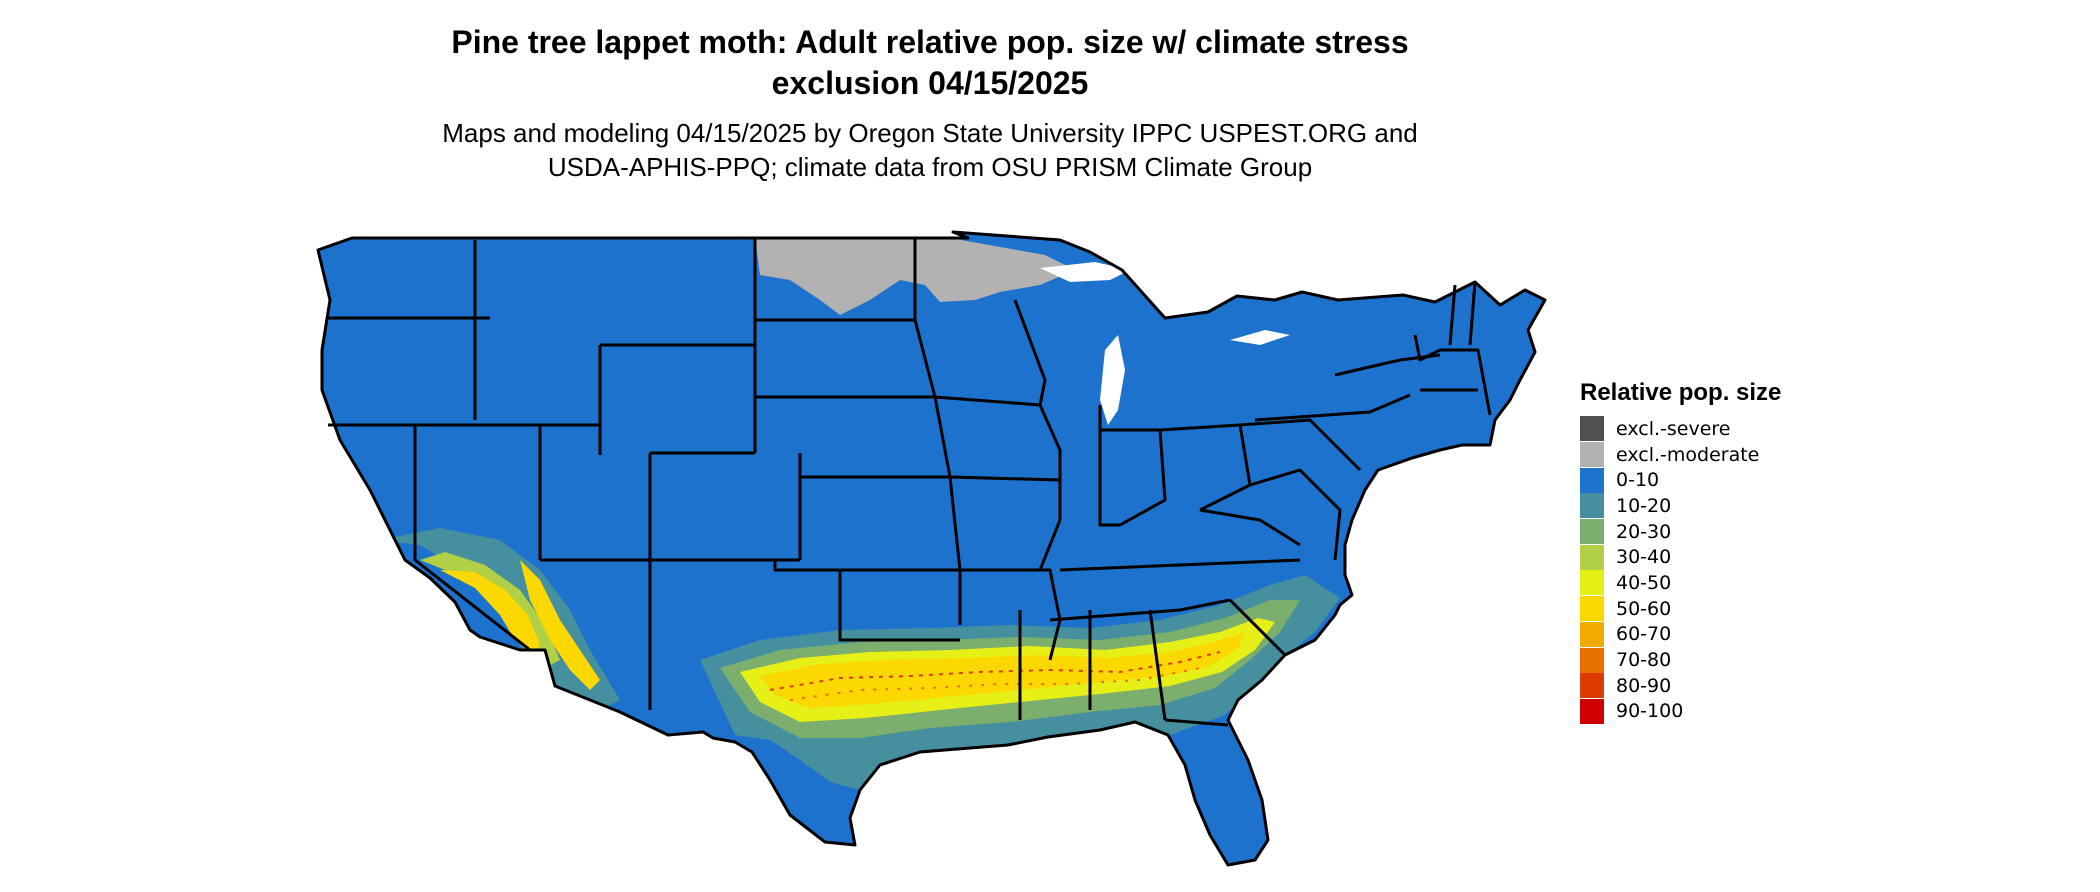 The image size is (2100, 892). What do you see at coordinates (1112, 380) in the screenshot?
I see `lake-michigan` at bounding box center [1112, 380].